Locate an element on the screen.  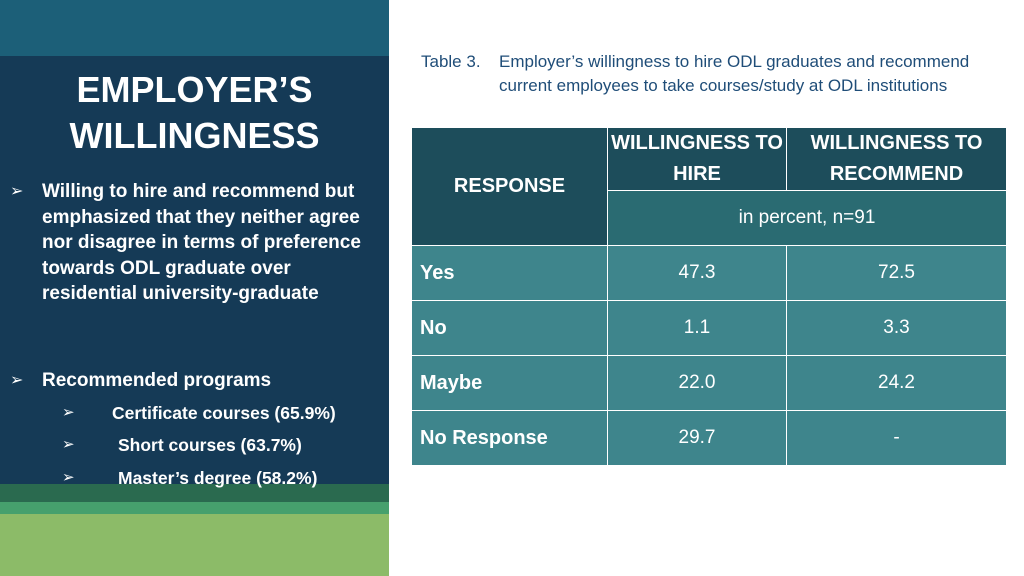
hire-value: 1.1 is located at coordinates (697, 328).